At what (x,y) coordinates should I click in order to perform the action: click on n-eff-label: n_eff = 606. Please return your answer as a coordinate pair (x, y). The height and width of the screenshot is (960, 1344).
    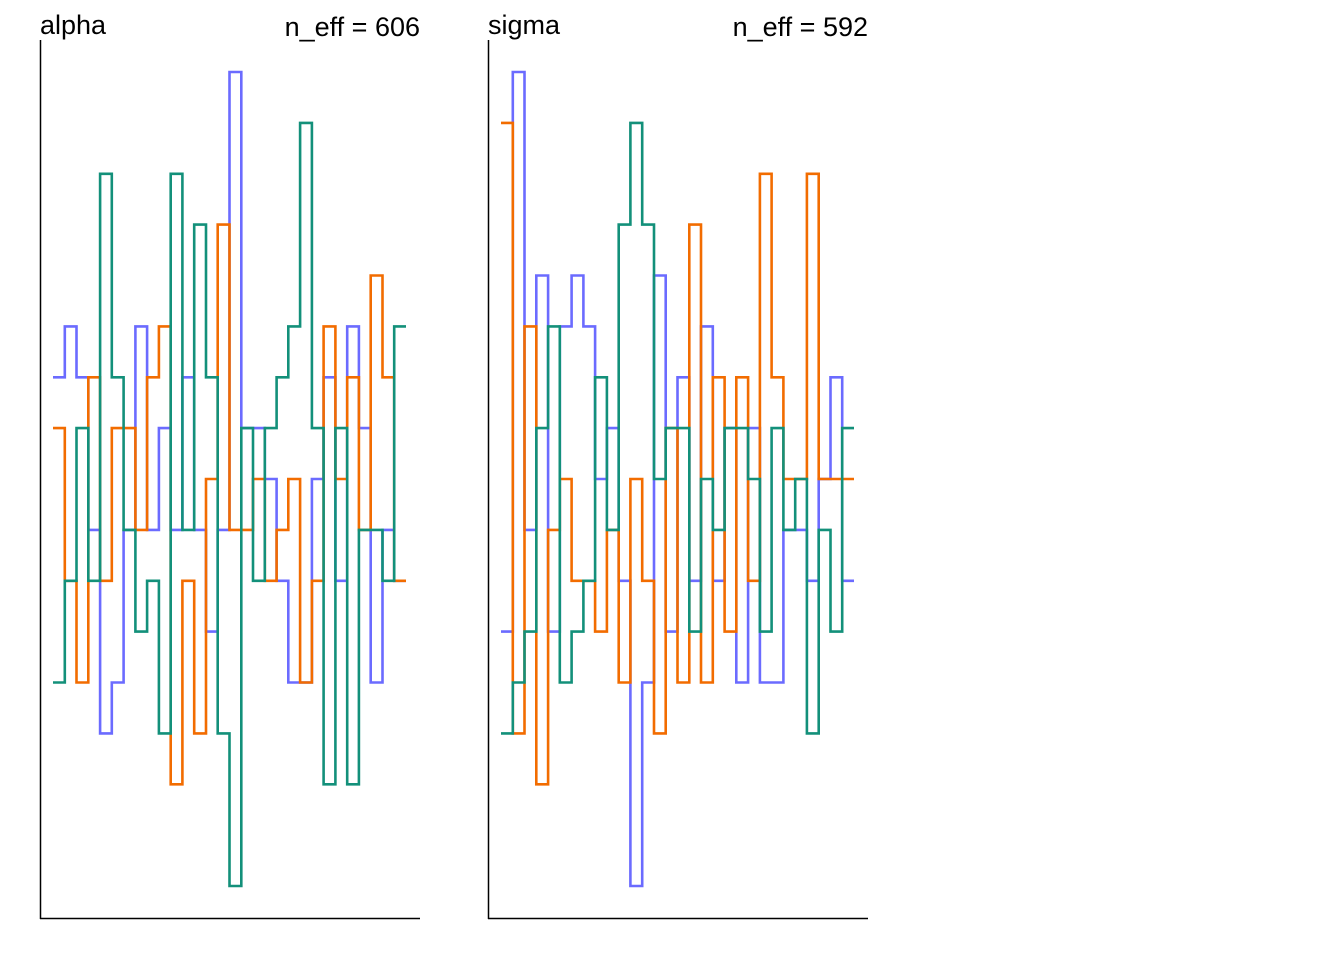
    Looking at the image, I should click on (352, 27).